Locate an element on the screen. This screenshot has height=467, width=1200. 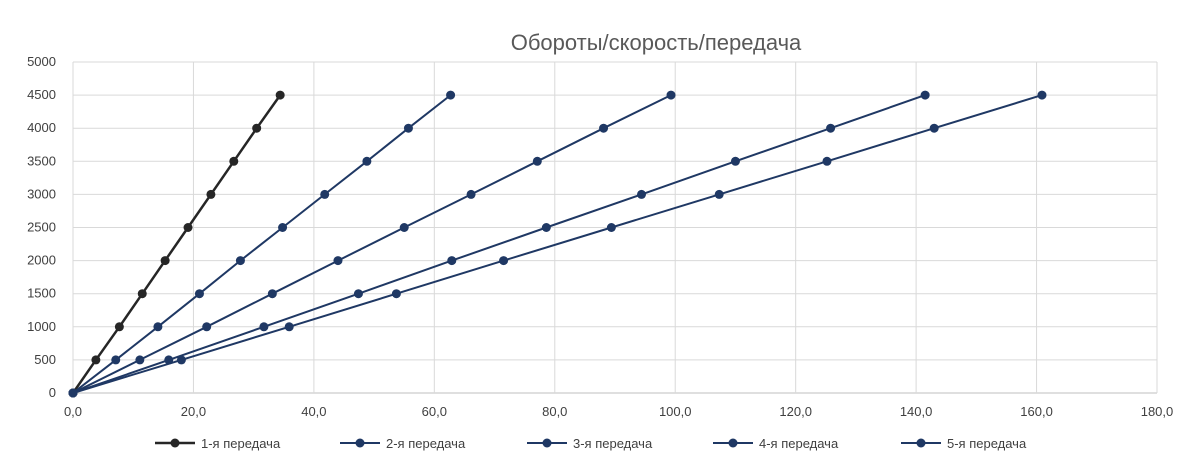
y-tick-label: 3500 is located at coordinates (41, 160).